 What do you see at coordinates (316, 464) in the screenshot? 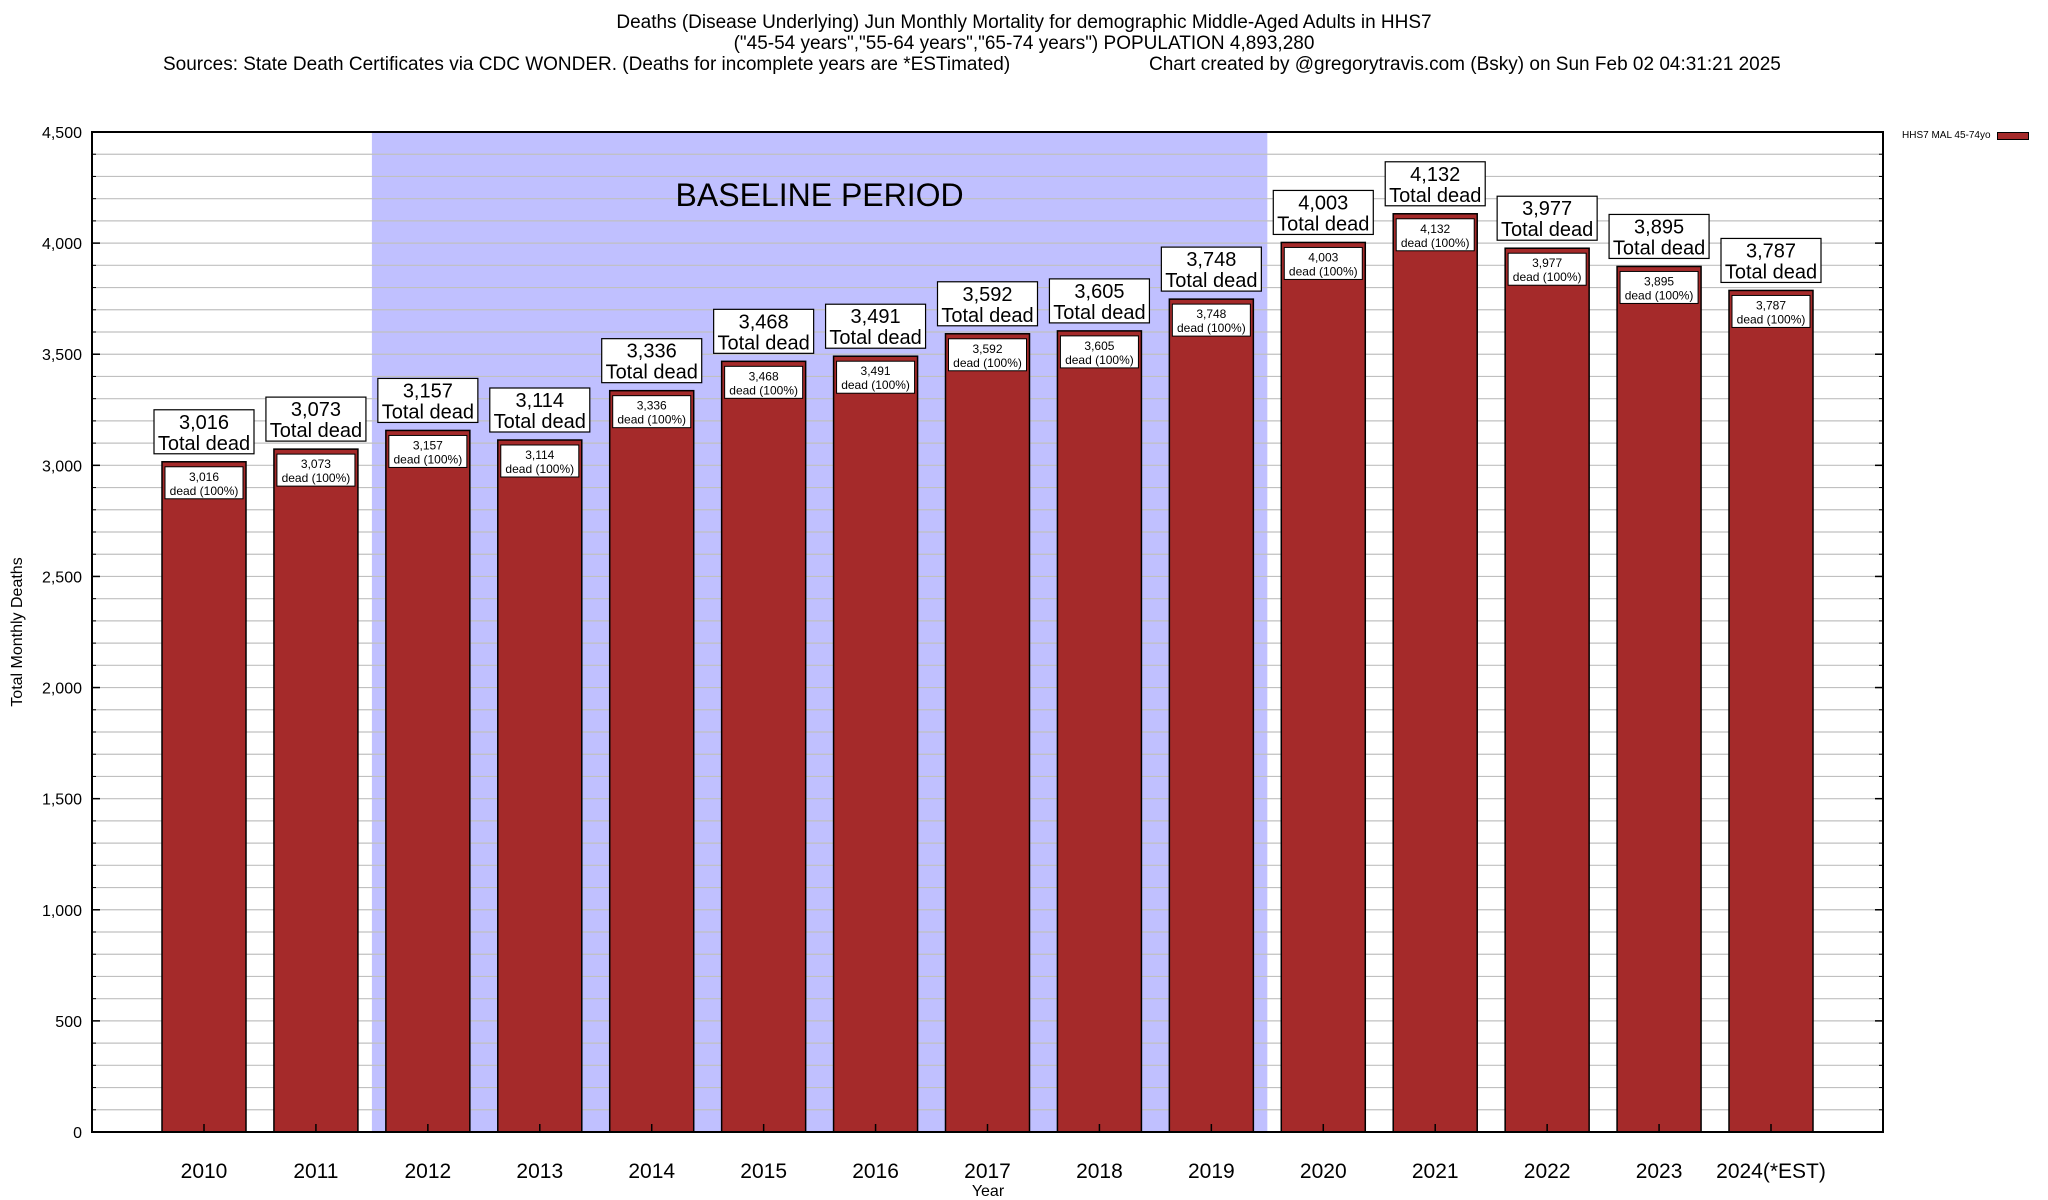
I see `inner-value-label: 3,073` at bounding box center [316, 464].